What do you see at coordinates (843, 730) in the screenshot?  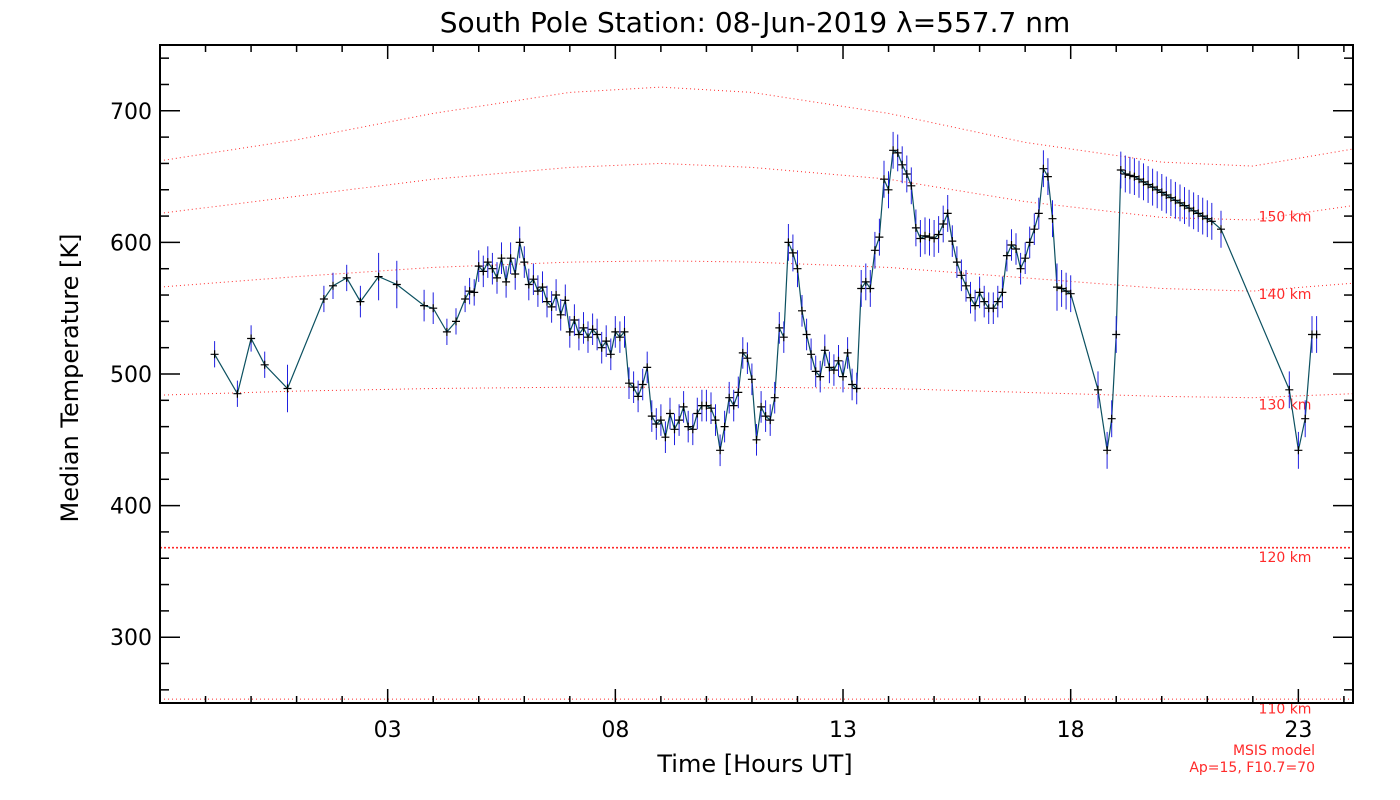 I see `x-tick-label: 13` at bounding box center [843, 730].